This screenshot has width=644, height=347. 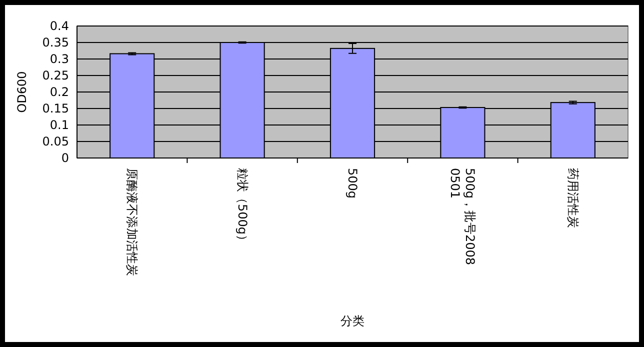 I want to click on y-tick-label: 0.25, so click(x=55, y=75).